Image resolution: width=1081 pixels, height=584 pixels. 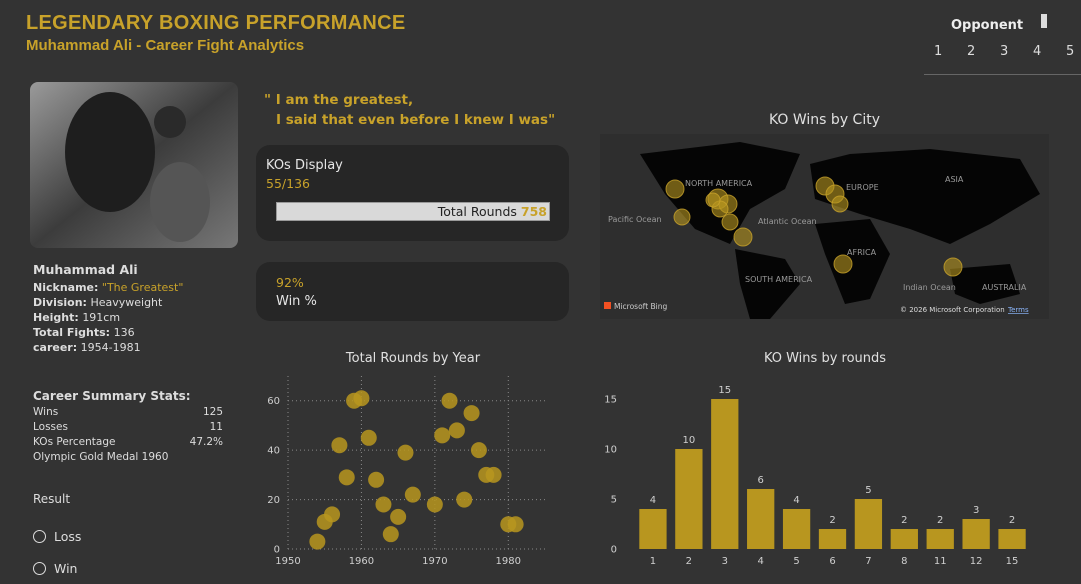 I want to click on result-options: Loss Win, so click(x=57, y=552).